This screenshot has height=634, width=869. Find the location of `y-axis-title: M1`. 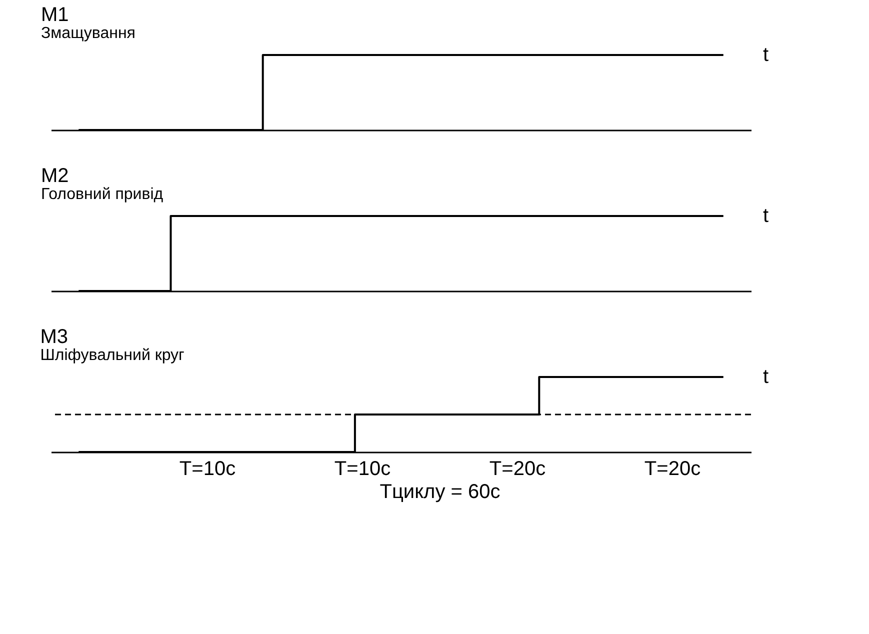

y-axis-title: M1 is located at coordinates (55, 15).